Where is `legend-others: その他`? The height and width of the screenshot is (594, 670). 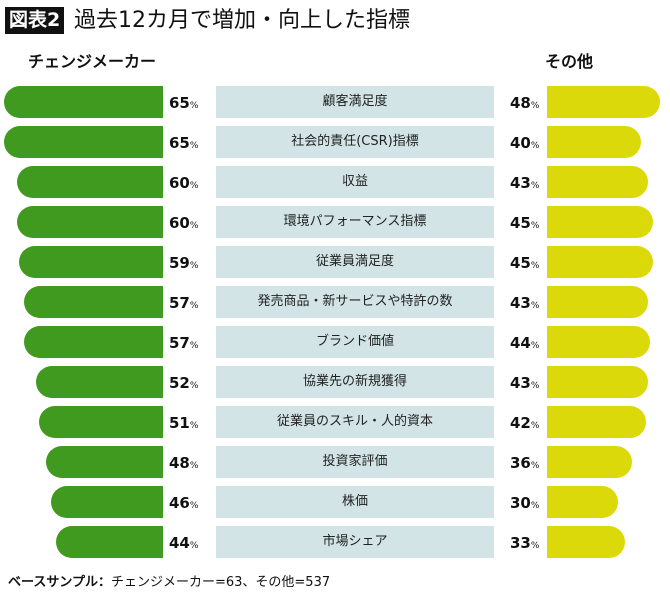 legend-others: その他 is located at coordinates (569, 61).